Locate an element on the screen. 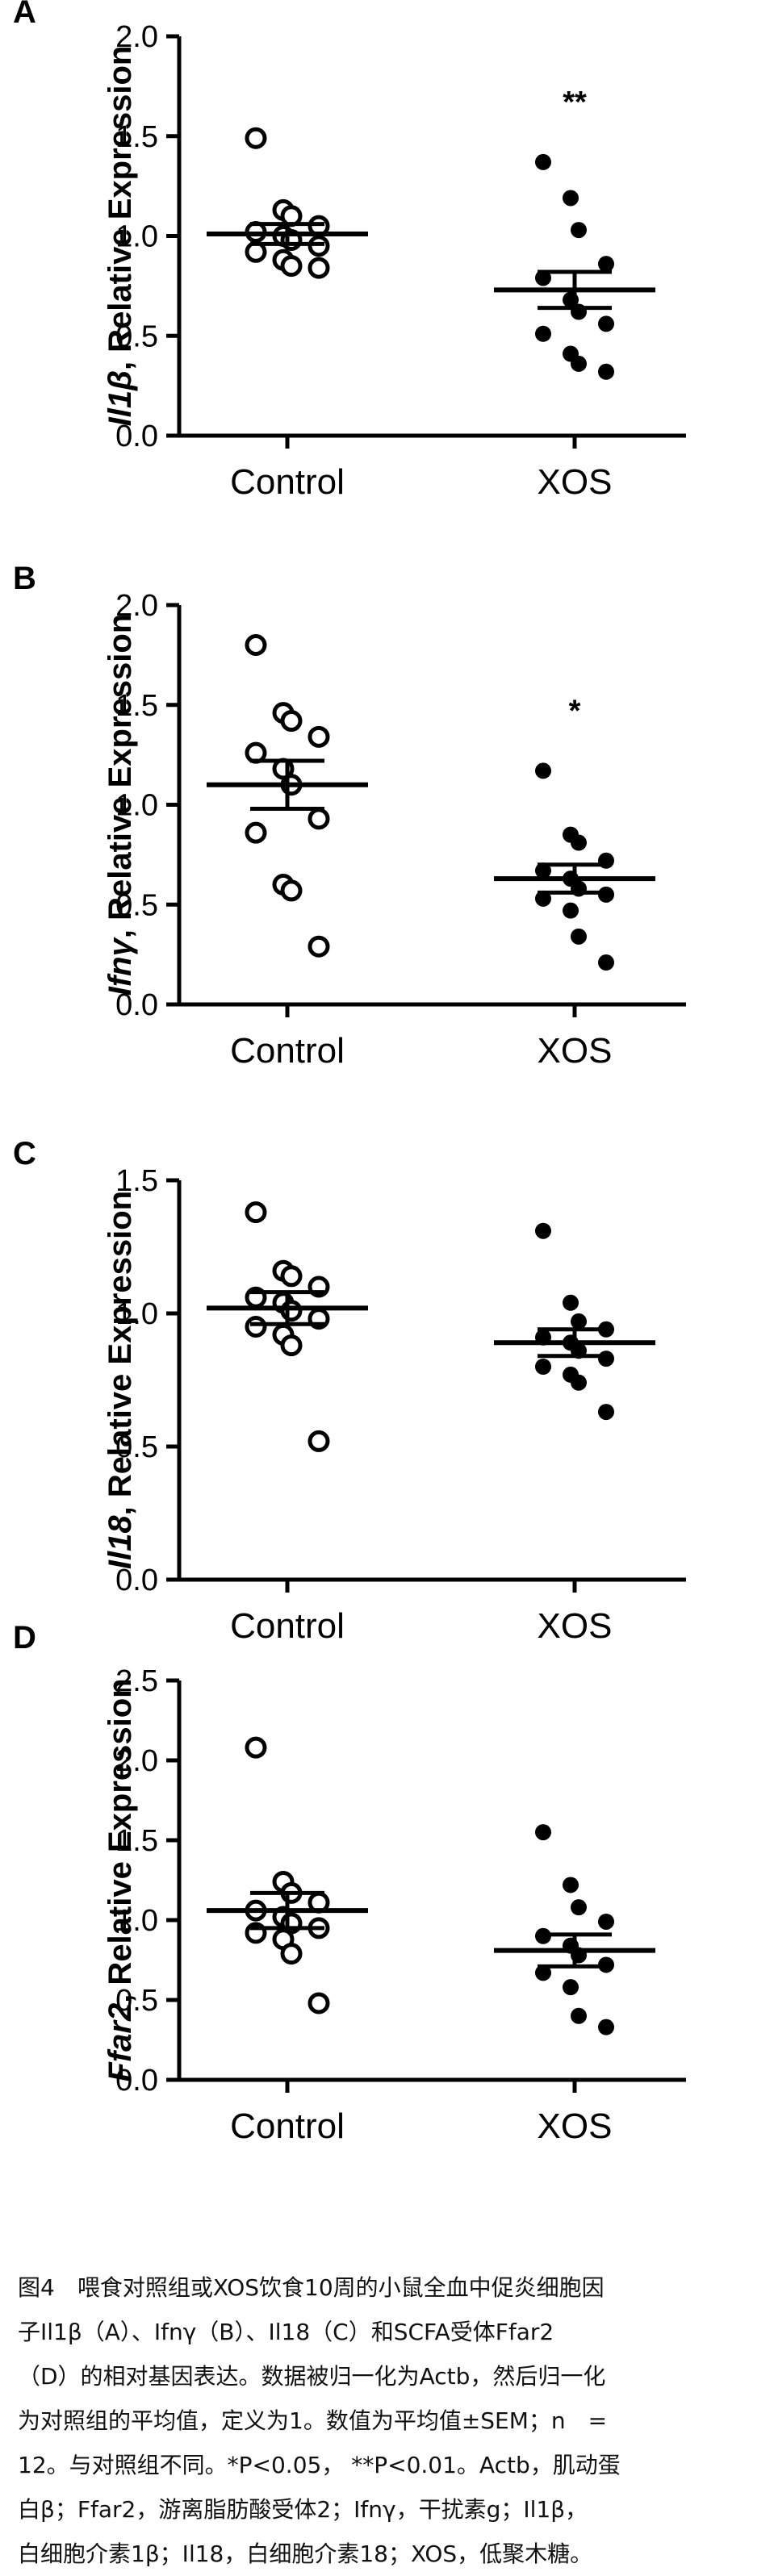  panel-letter: A is located at coordinates (24, 15).